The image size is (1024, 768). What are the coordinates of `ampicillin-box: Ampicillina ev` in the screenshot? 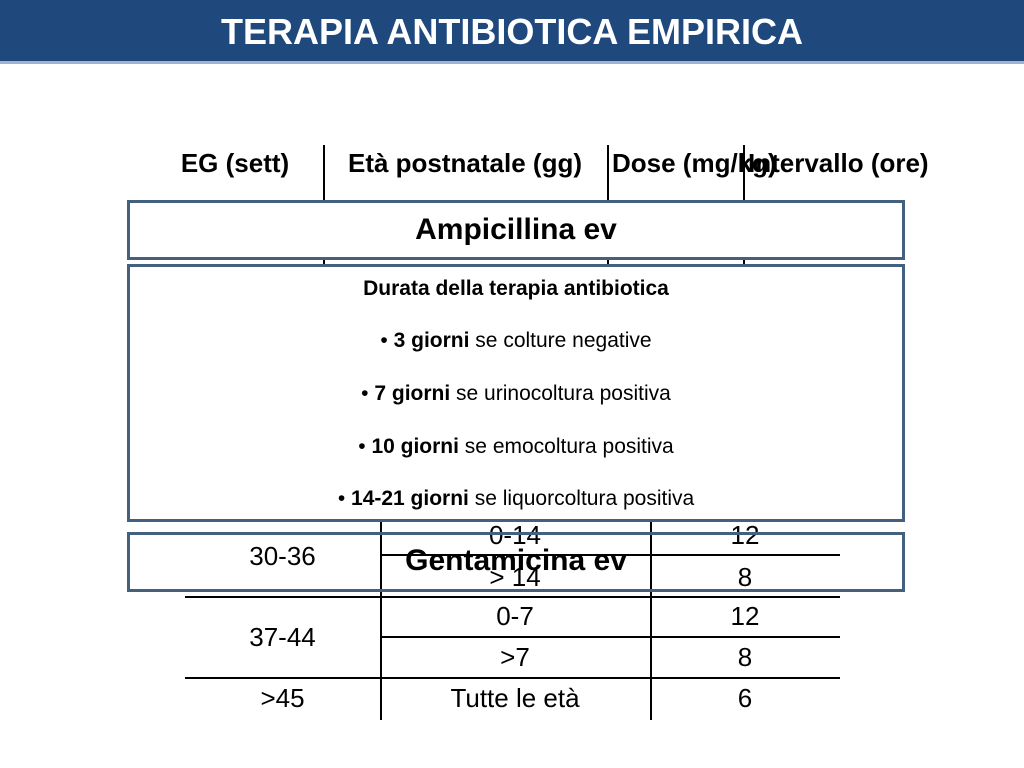 It's located at (516, 230).